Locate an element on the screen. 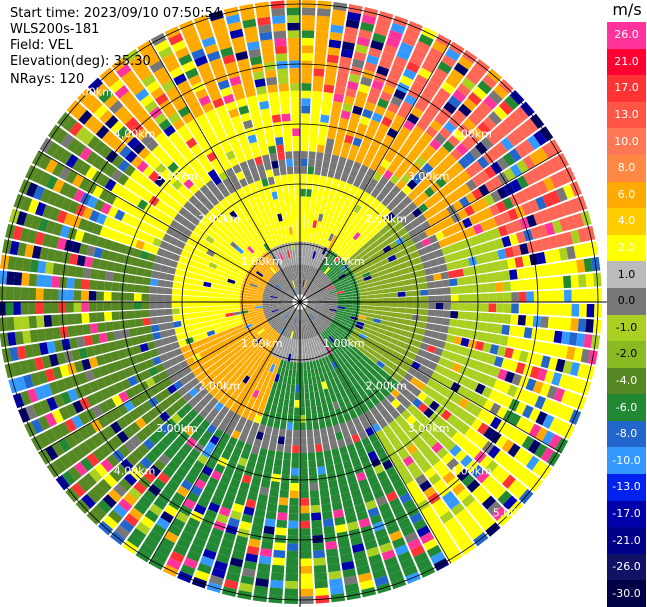 This screenshot has width=647, height=607. range-ring-label: 3.00km is located at coordinates (429, 428).